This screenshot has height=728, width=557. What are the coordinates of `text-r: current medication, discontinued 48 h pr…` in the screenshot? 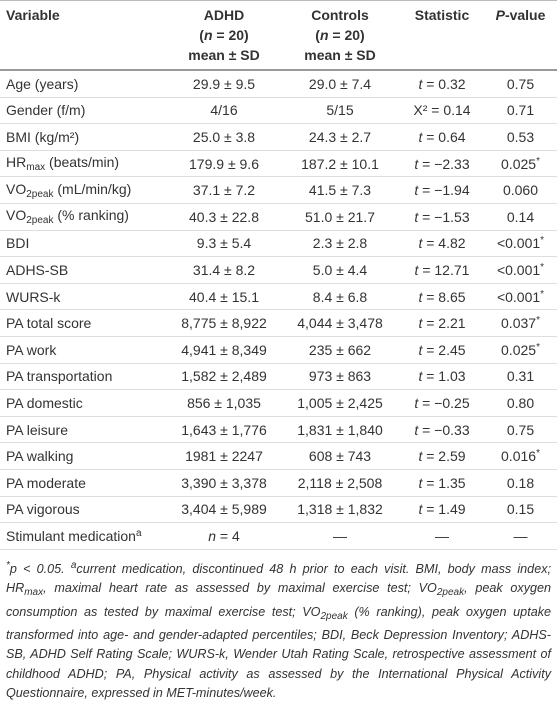 It's located at (278, 578).